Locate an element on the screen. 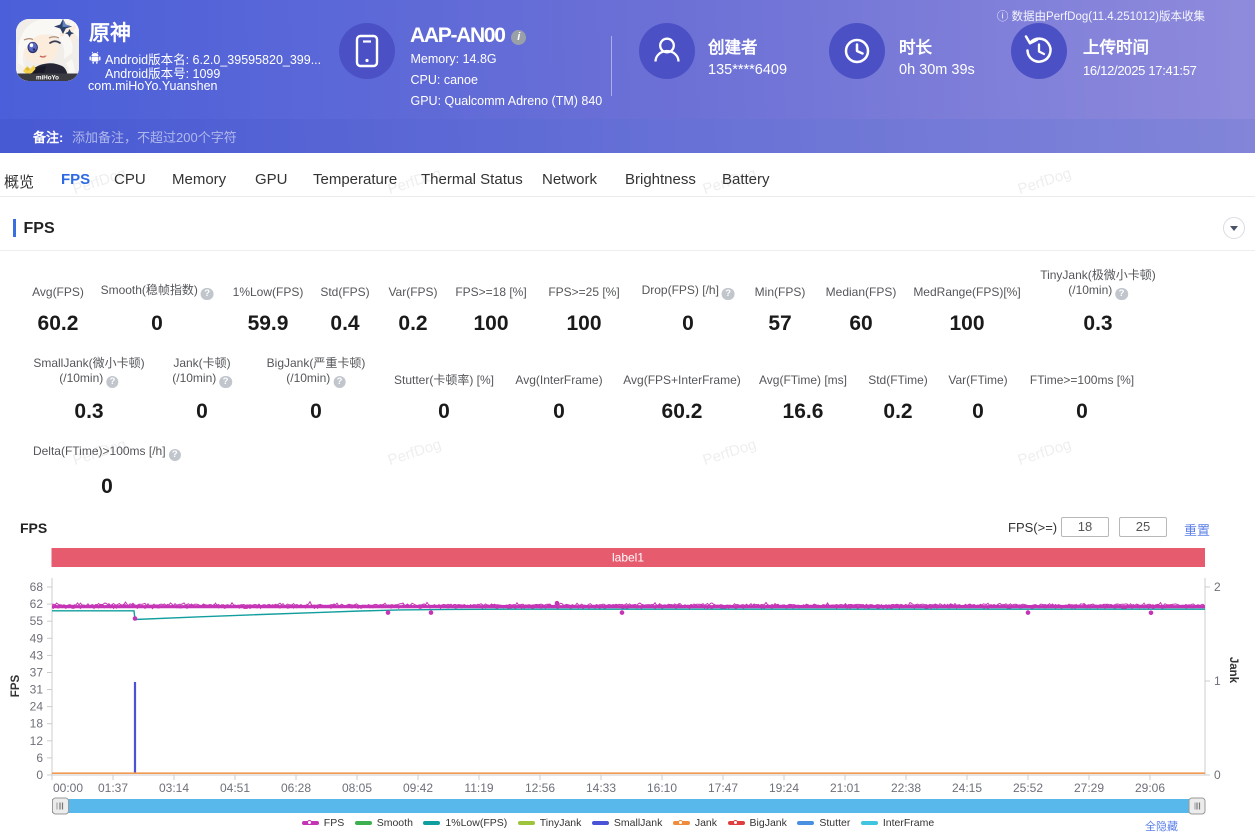  svg-text: 16:10 is located at coordinates (662, 788).